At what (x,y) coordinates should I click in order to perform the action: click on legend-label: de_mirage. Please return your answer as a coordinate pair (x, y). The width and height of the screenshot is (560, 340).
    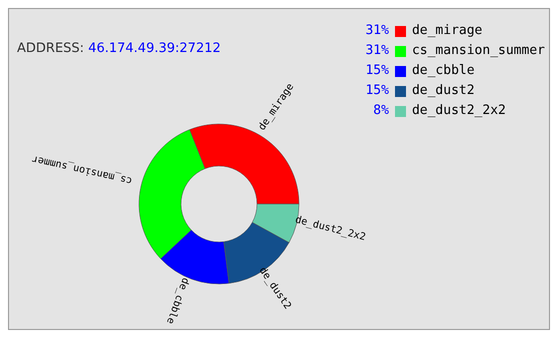
    Looking at the image, I should click on (447, 31).